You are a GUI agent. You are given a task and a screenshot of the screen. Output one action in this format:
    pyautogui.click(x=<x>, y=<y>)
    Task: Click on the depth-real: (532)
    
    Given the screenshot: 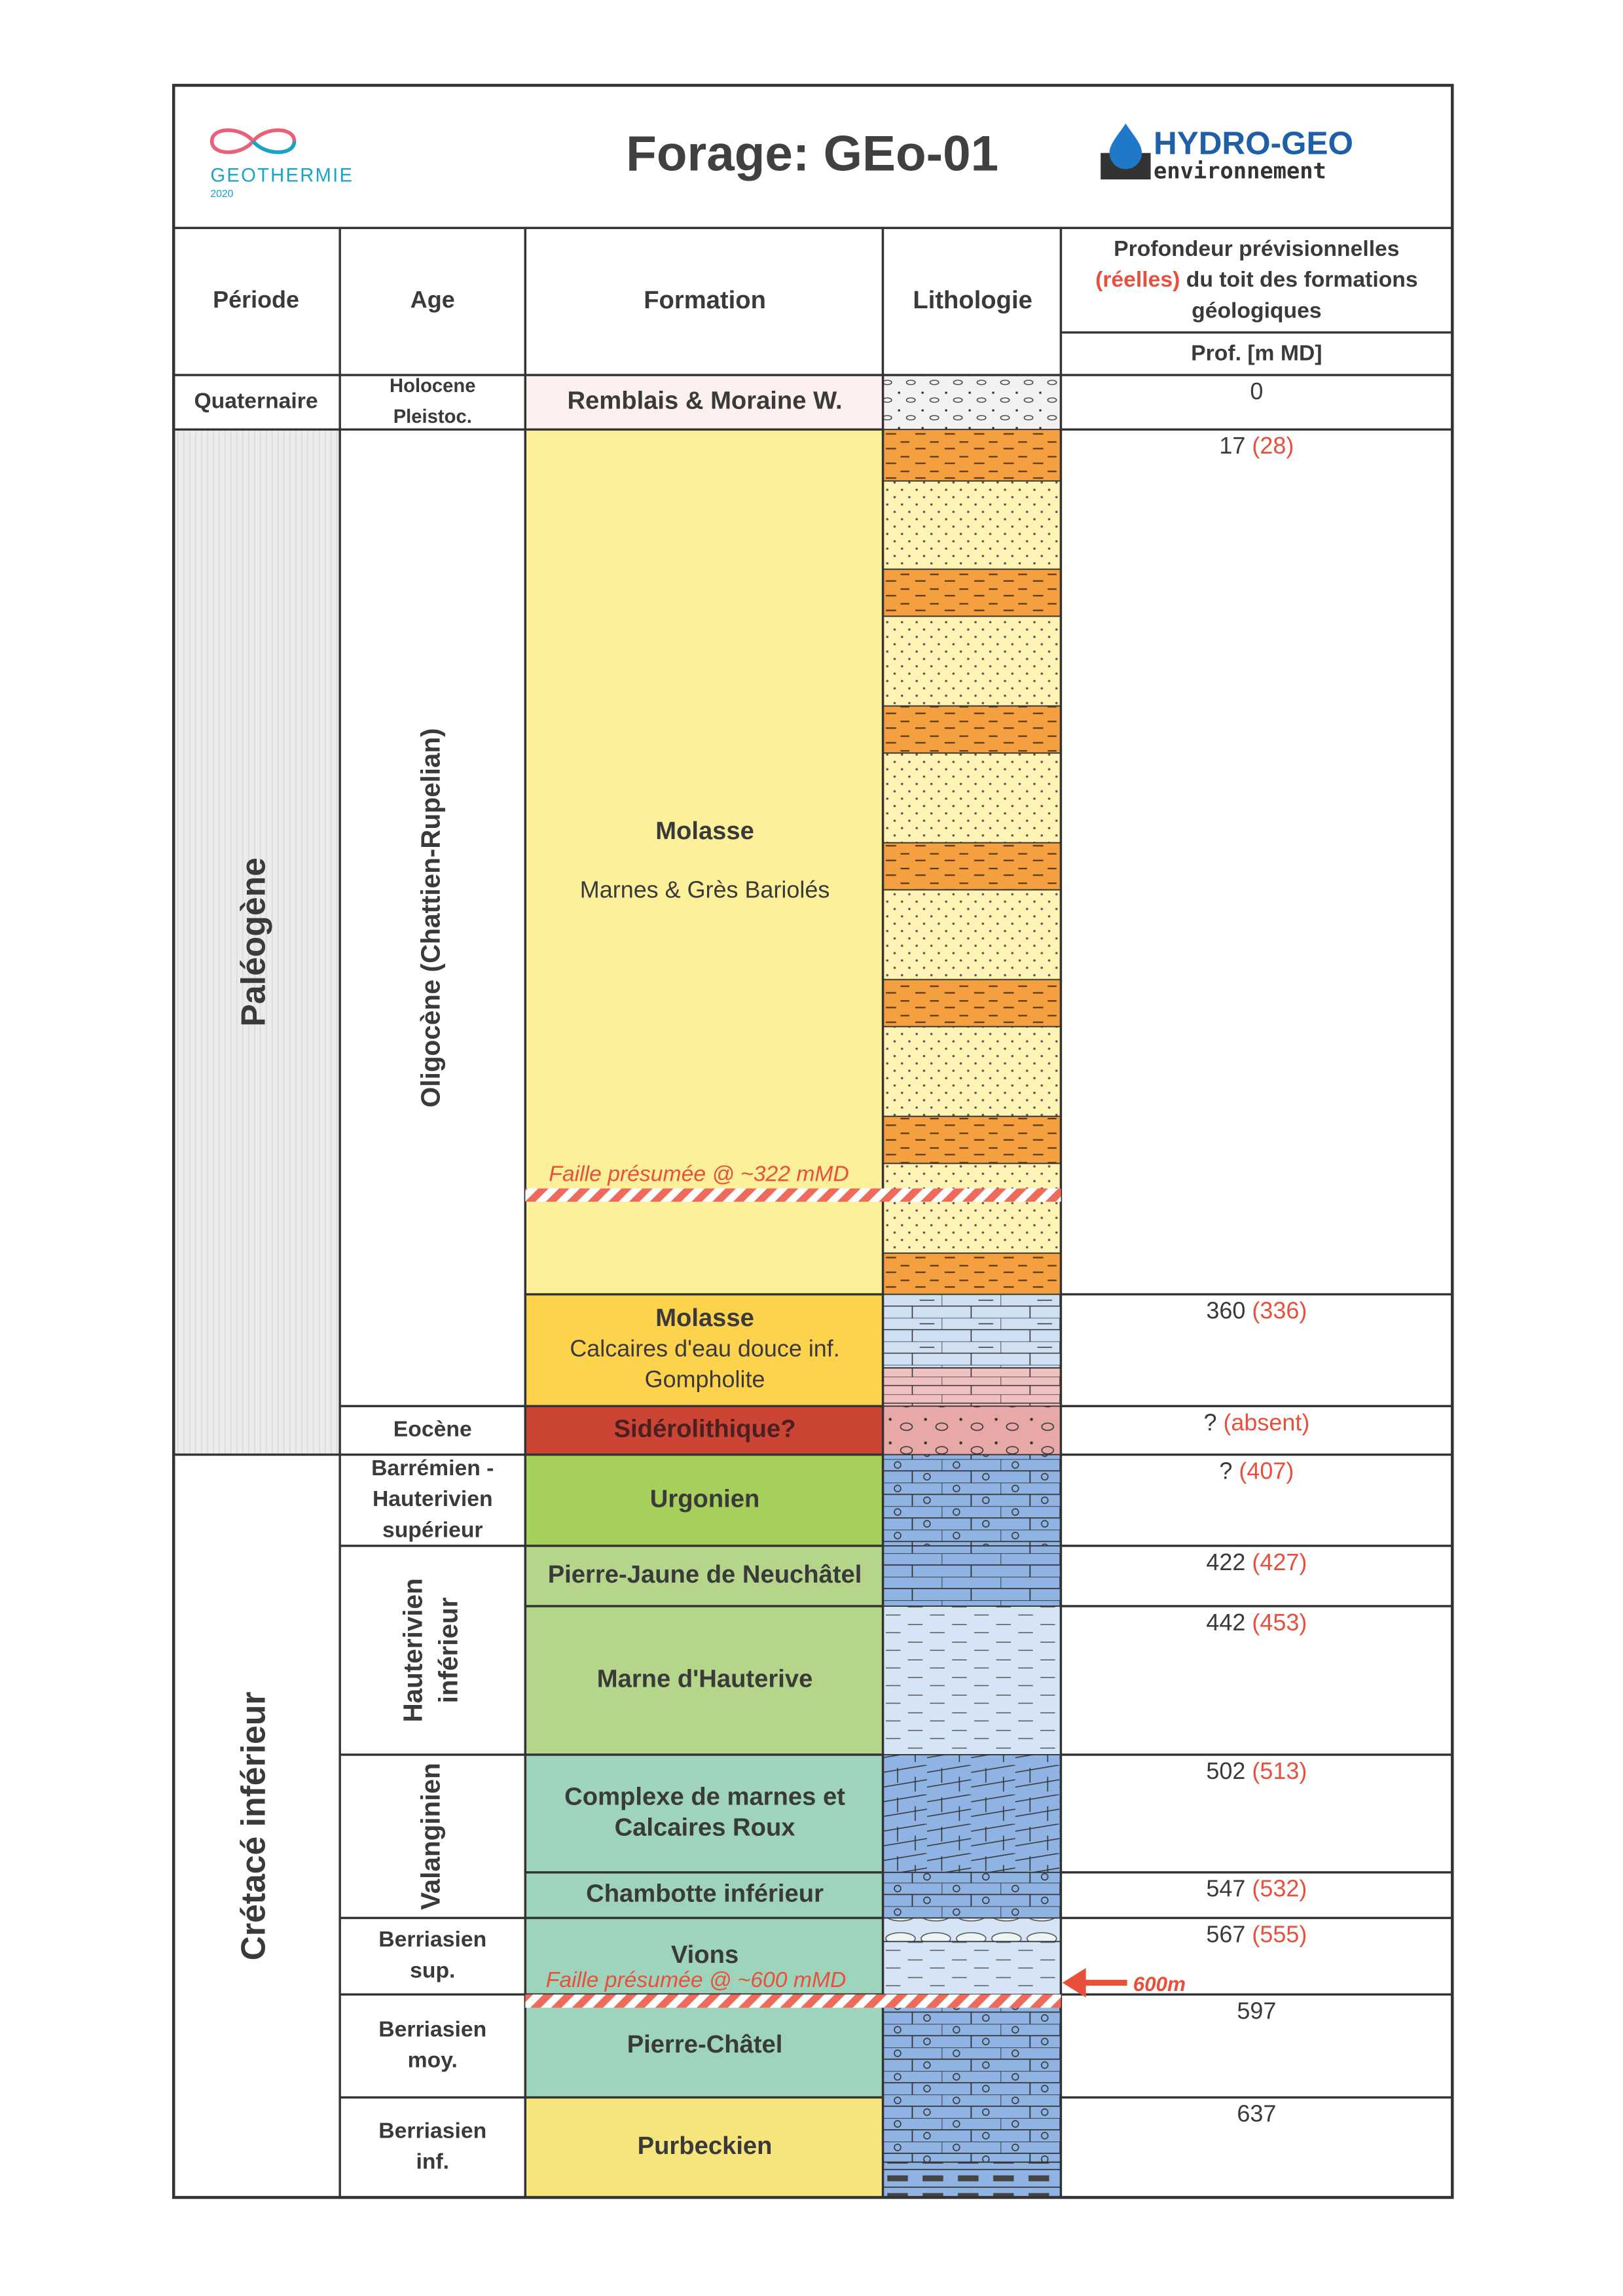 What is the action you would take?
    pyautogui.click(x=1279, y=1887)
    